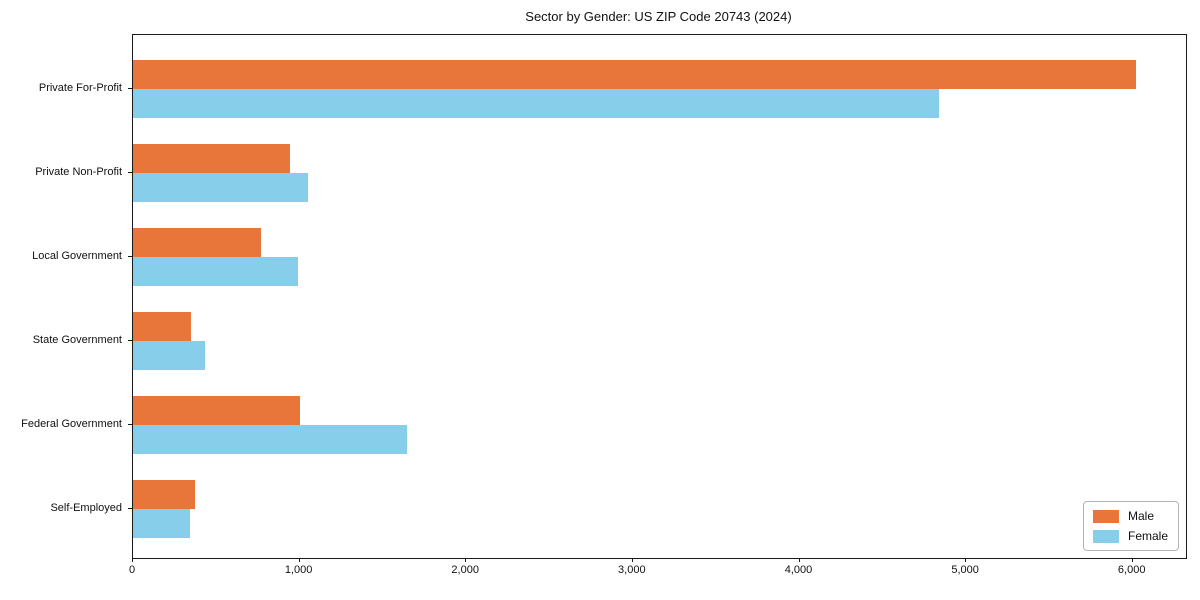  Describe the element at coordinates (1105, 516) in the screenshot. I see `legend-swatch-male` at that location.